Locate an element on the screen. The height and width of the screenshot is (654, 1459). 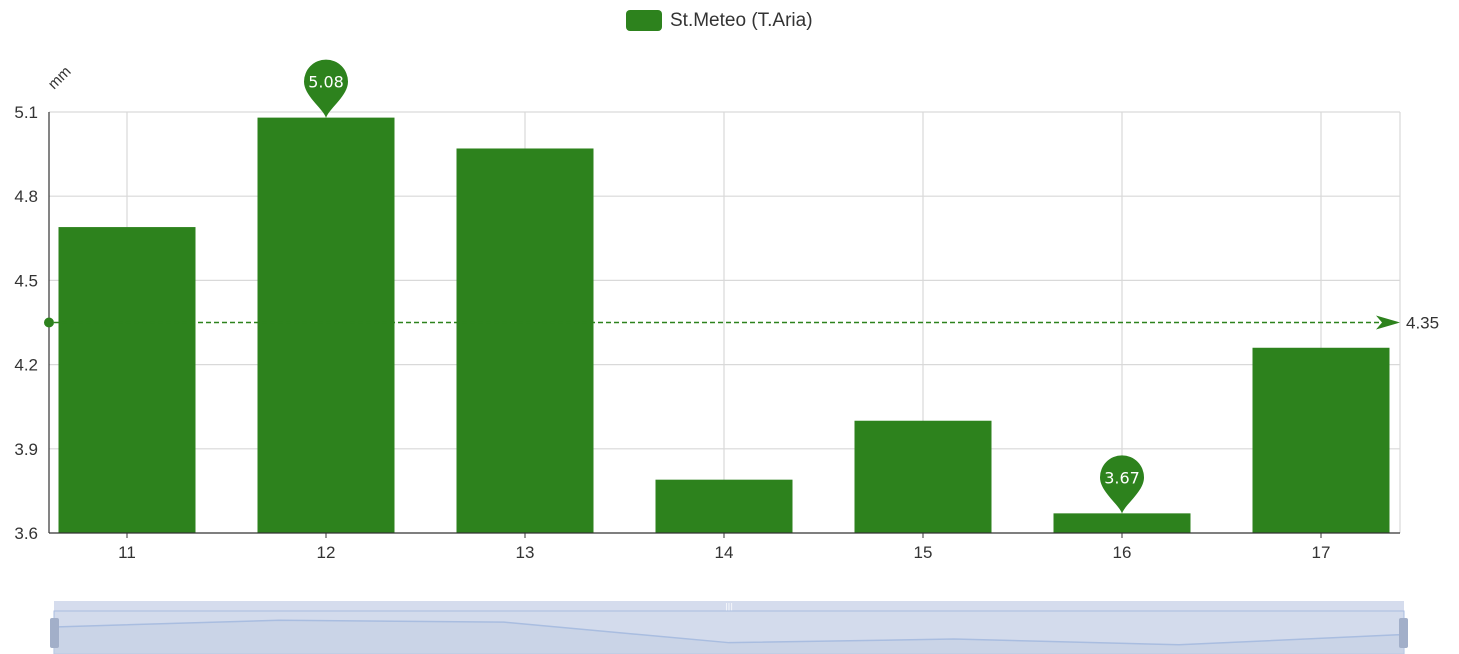
y-axis-unit-label: mm is located at coordinates (60, 78).